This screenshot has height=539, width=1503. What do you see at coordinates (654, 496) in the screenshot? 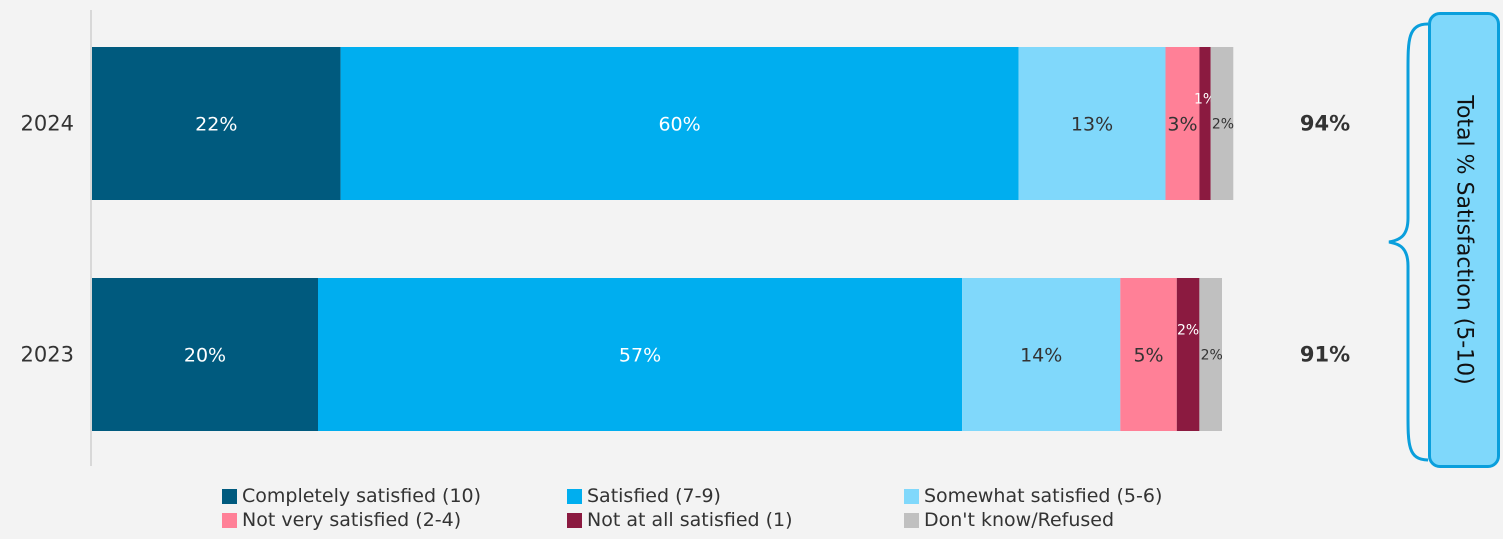
I see `legend-label: Satisfied (7-9)` at bounding box center [654, 496].